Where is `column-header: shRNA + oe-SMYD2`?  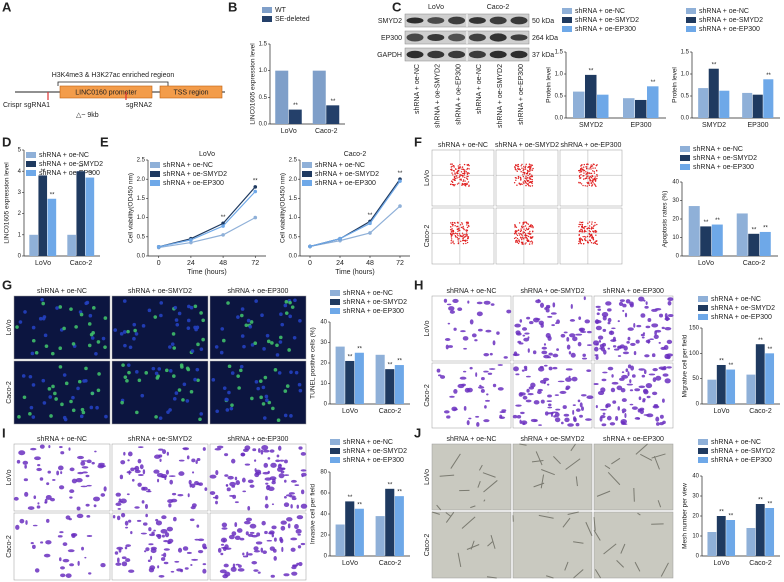
column-header: shRNA + oe-SMYD2 is located at coordinates (160, 439).